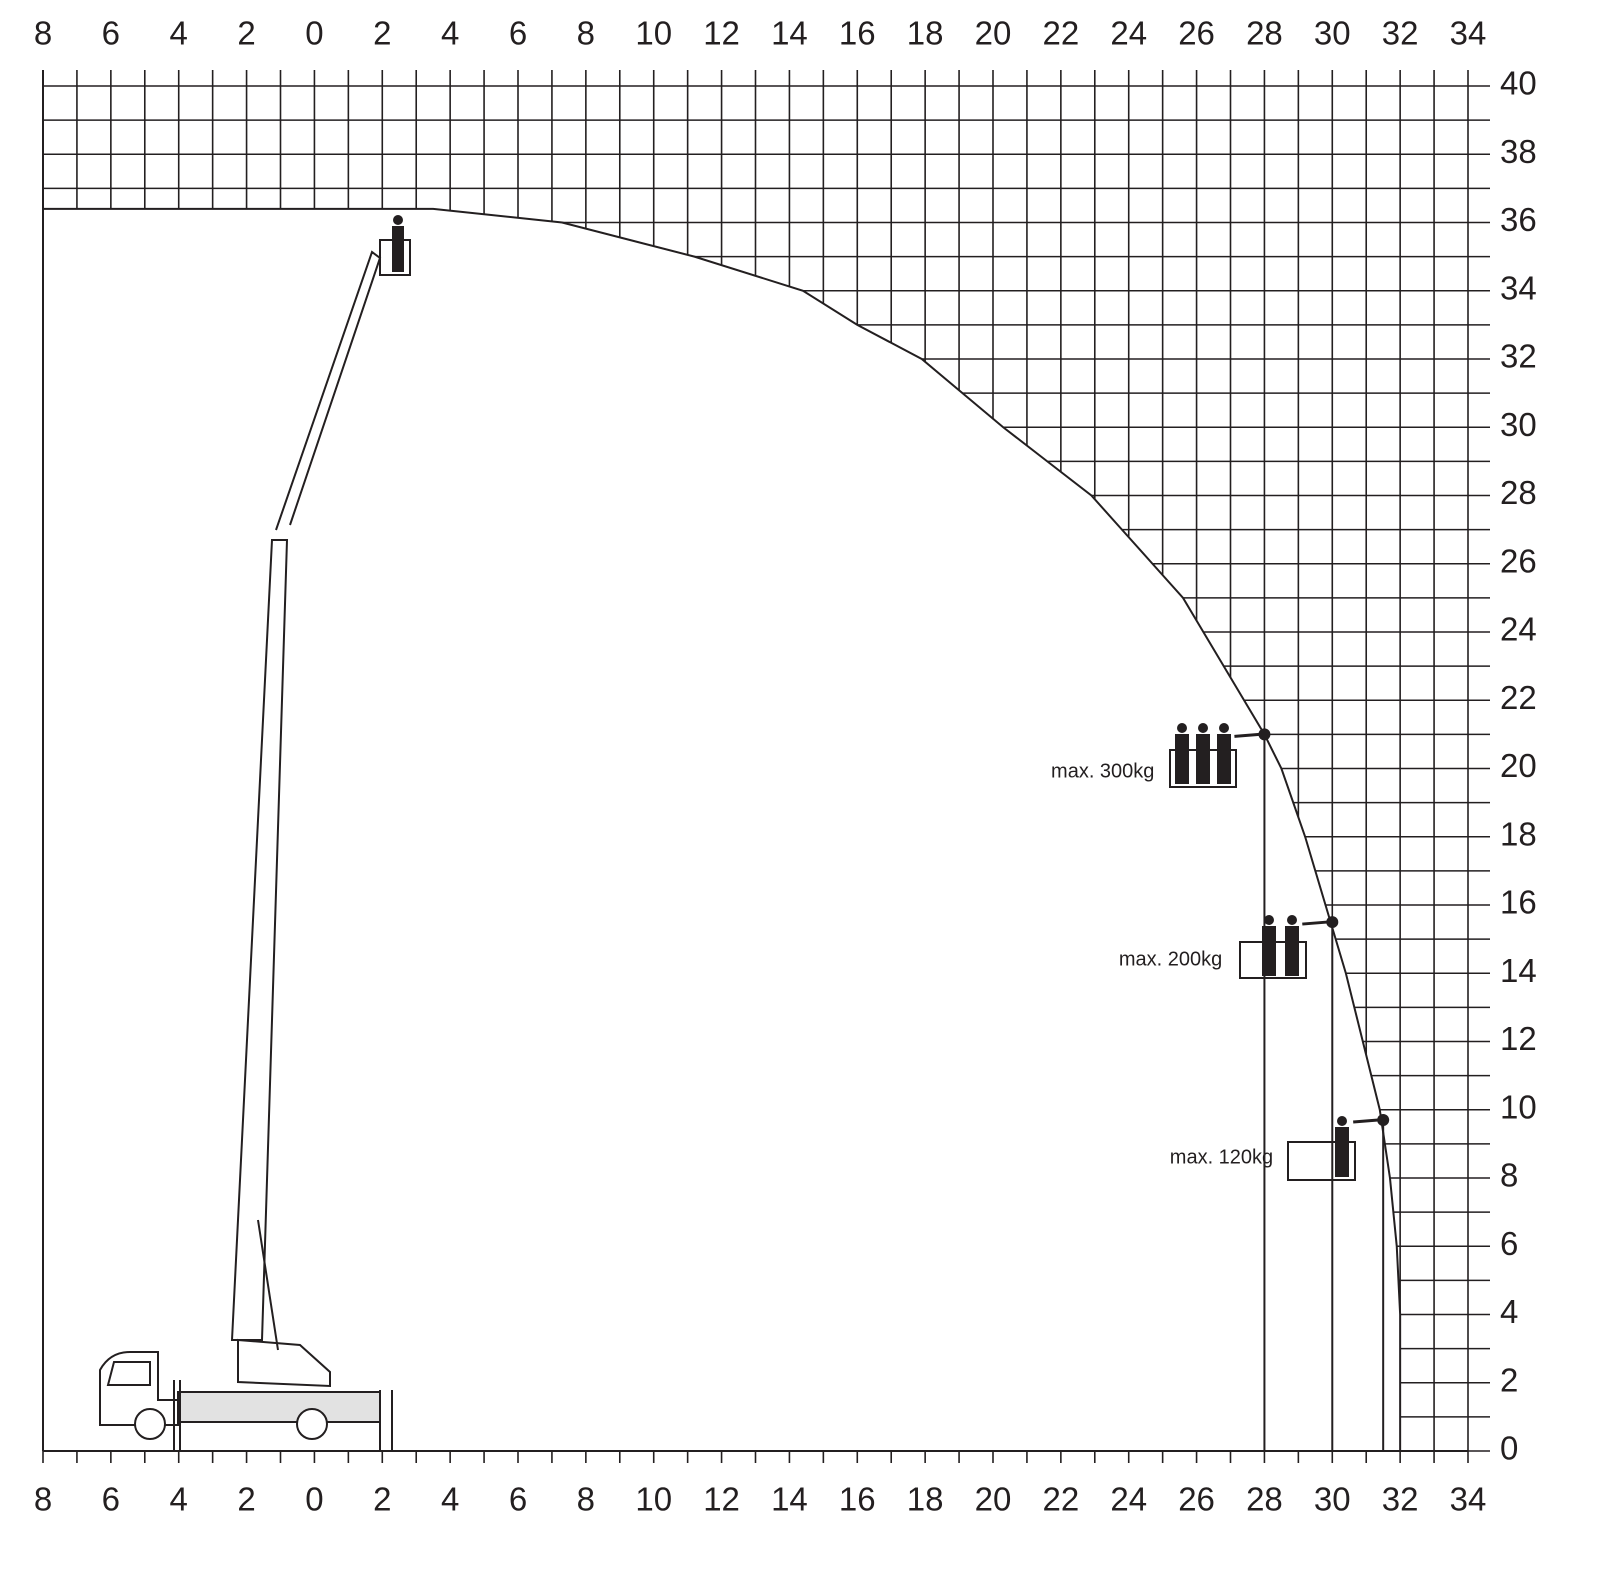 The image size is (1600, 1573). What do you see at coordinates (1264, 33) in the screenshot?
I see `x-tick-label-top: 28` at bounding box center [1264, 33].